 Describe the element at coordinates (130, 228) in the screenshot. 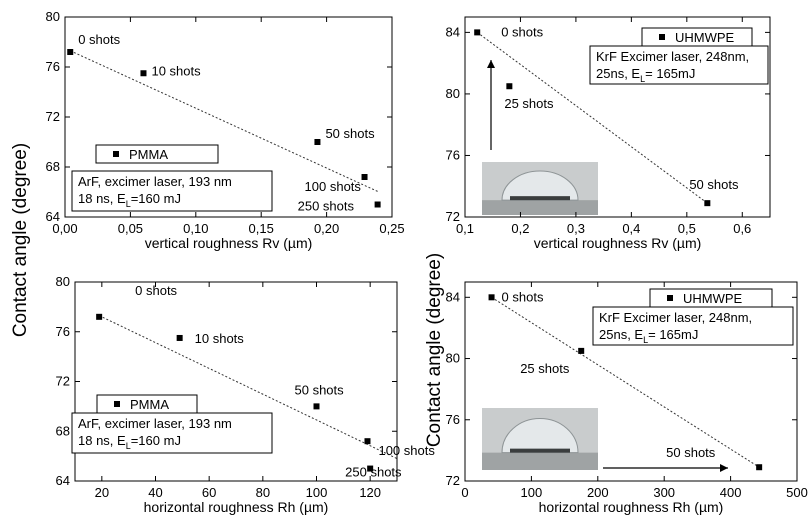

I see `x-tick-label: 0,05` at that location.